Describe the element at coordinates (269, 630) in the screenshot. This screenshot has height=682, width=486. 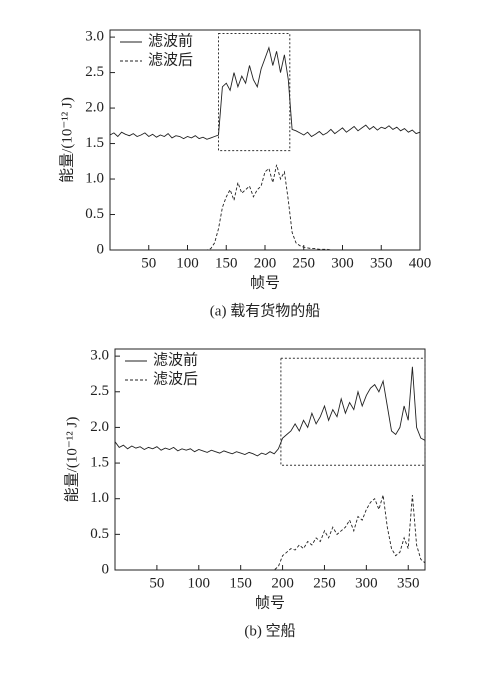
I see `caption: (b) 空船` at that location.